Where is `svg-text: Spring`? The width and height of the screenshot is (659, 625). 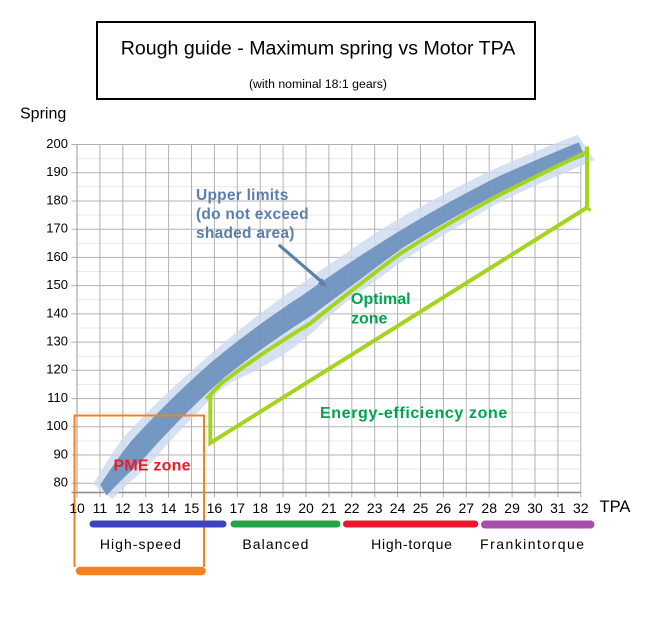
svg-text: Spring is located at coordinates (43, 114).